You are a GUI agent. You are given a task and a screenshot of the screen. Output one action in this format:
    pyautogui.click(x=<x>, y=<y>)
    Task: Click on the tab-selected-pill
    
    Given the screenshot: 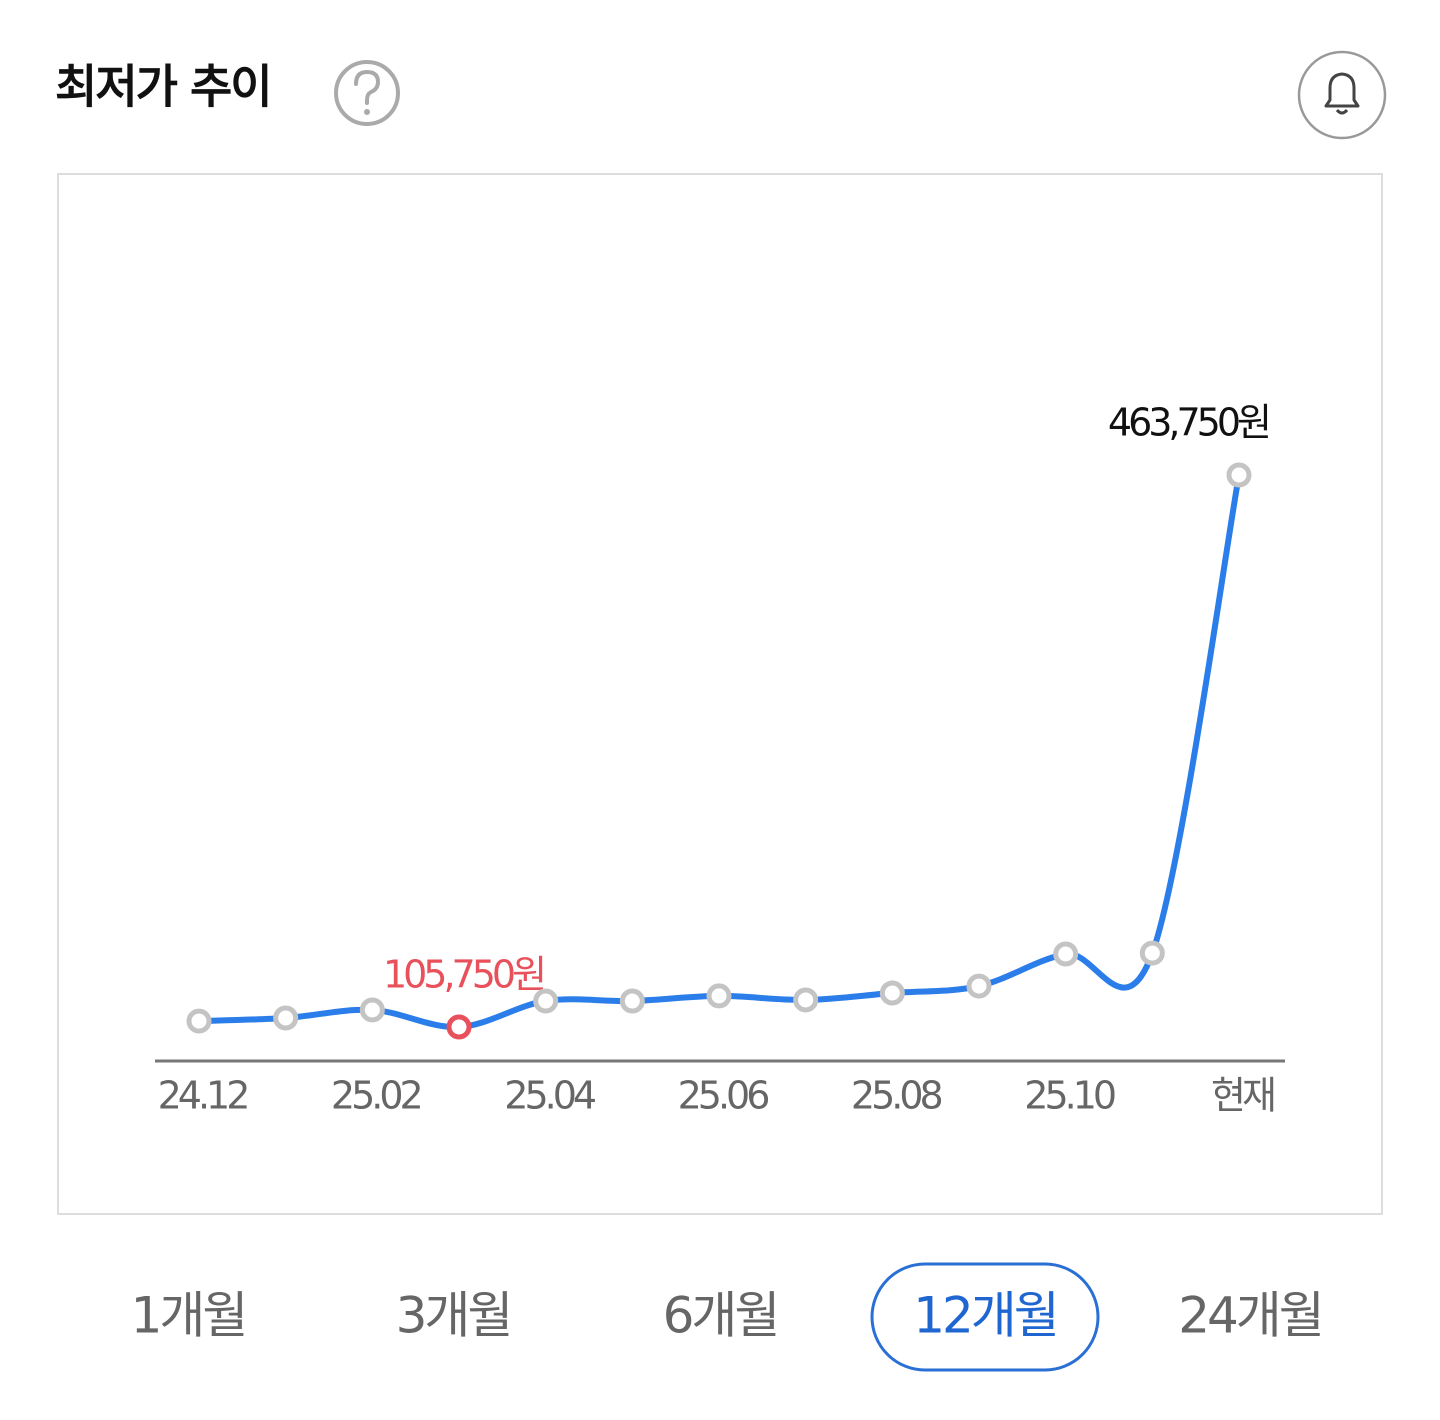 What is the action you would take?
    pyautogui.click(x=985, y=1317)
    